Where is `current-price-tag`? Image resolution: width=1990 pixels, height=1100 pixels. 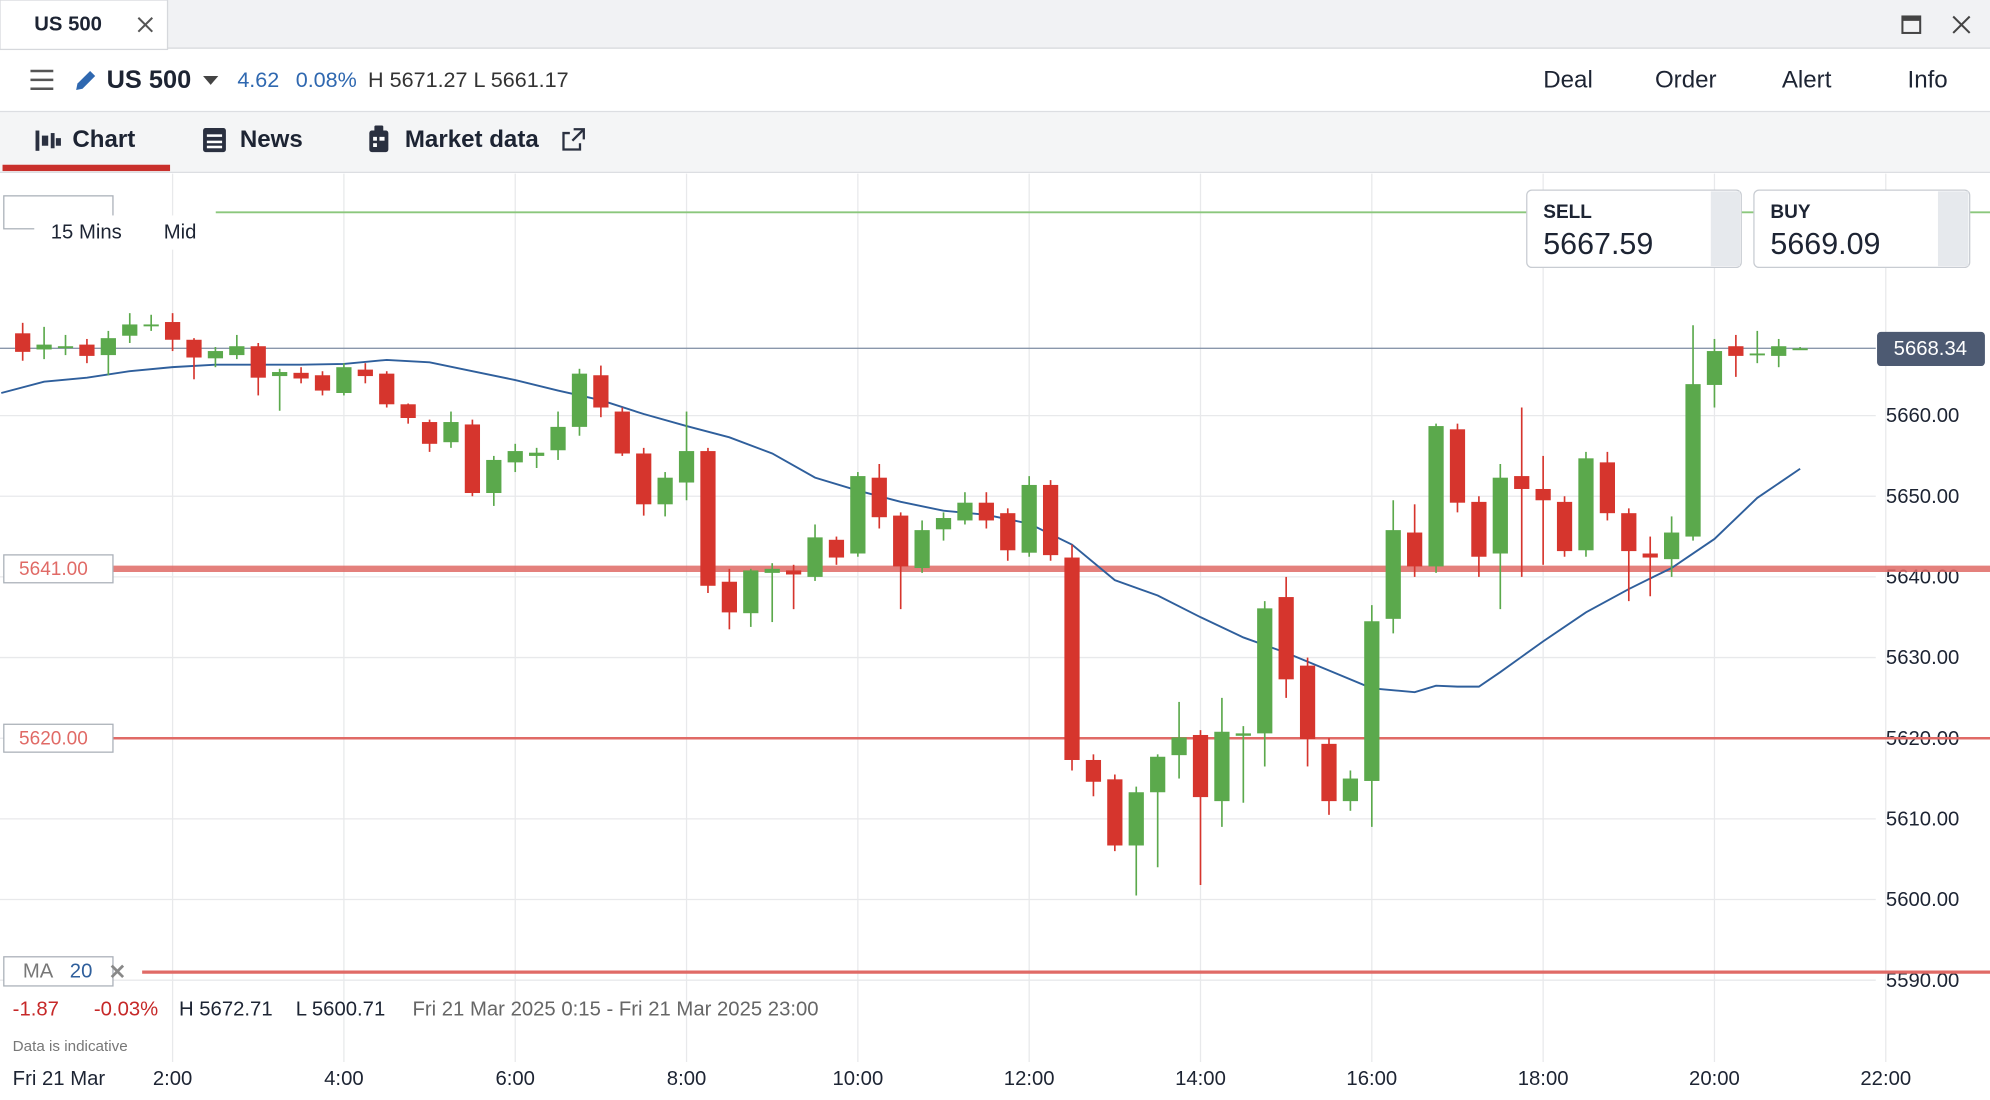 current-price-tag is located at coordinates (1931, 349).